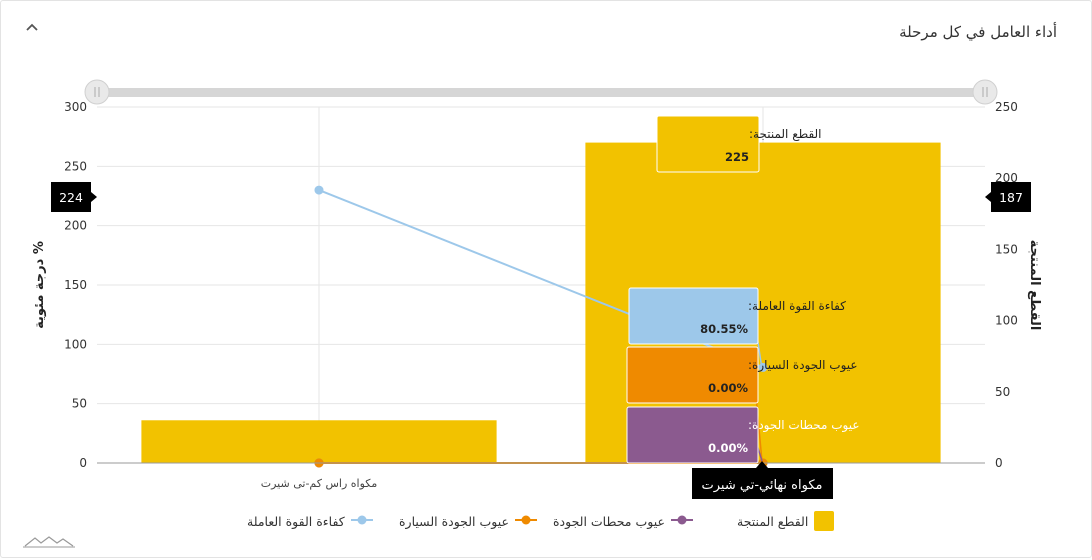 This screenshot has height=560, width=1092. I want to click on tooltip: عيوب الجودة السيارة:0.00%, so click(742, 404).